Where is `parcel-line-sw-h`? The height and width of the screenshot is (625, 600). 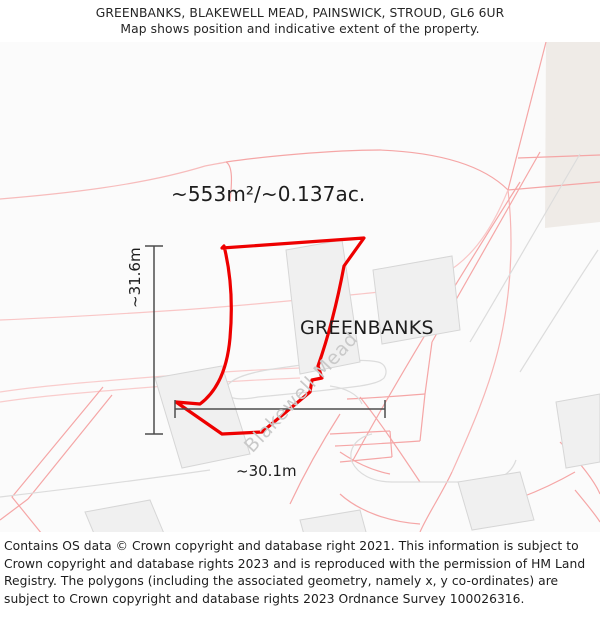
parcel-line-sw-h is located at coordinates (14, 509).